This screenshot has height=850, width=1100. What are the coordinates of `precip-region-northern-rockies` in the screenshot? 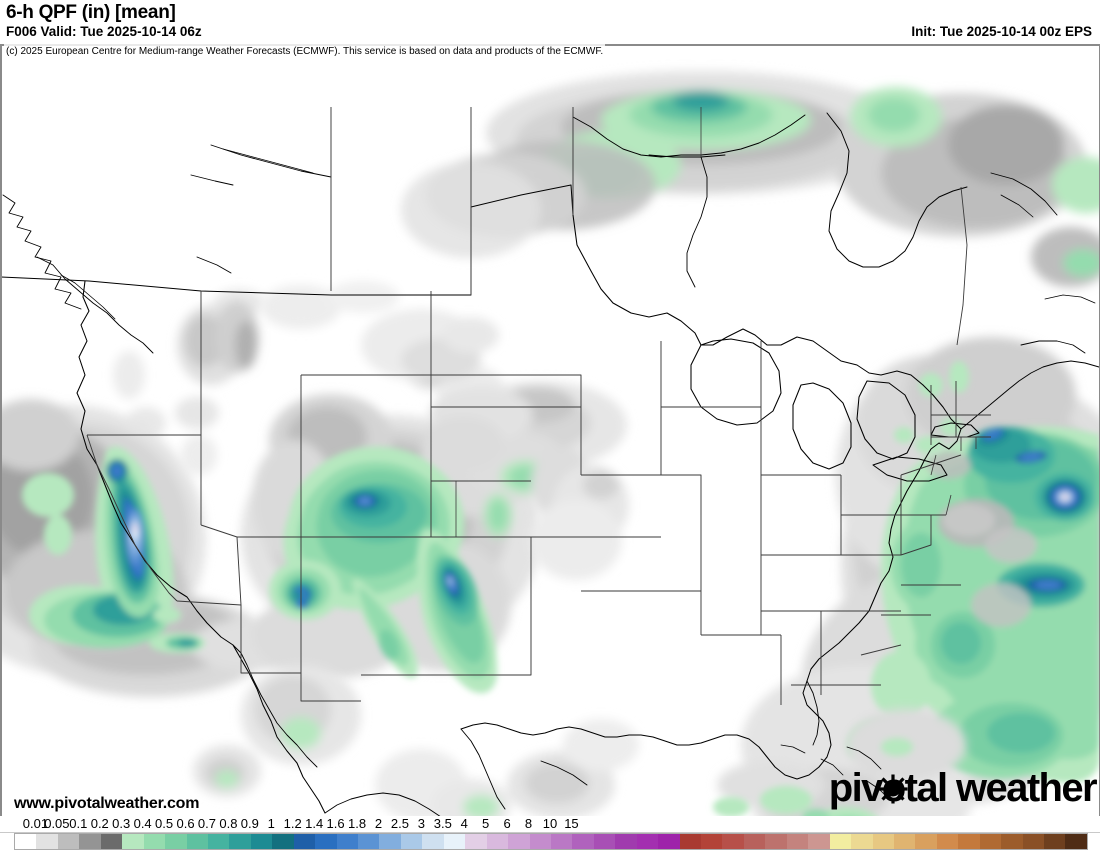 It's located at (189, 382).